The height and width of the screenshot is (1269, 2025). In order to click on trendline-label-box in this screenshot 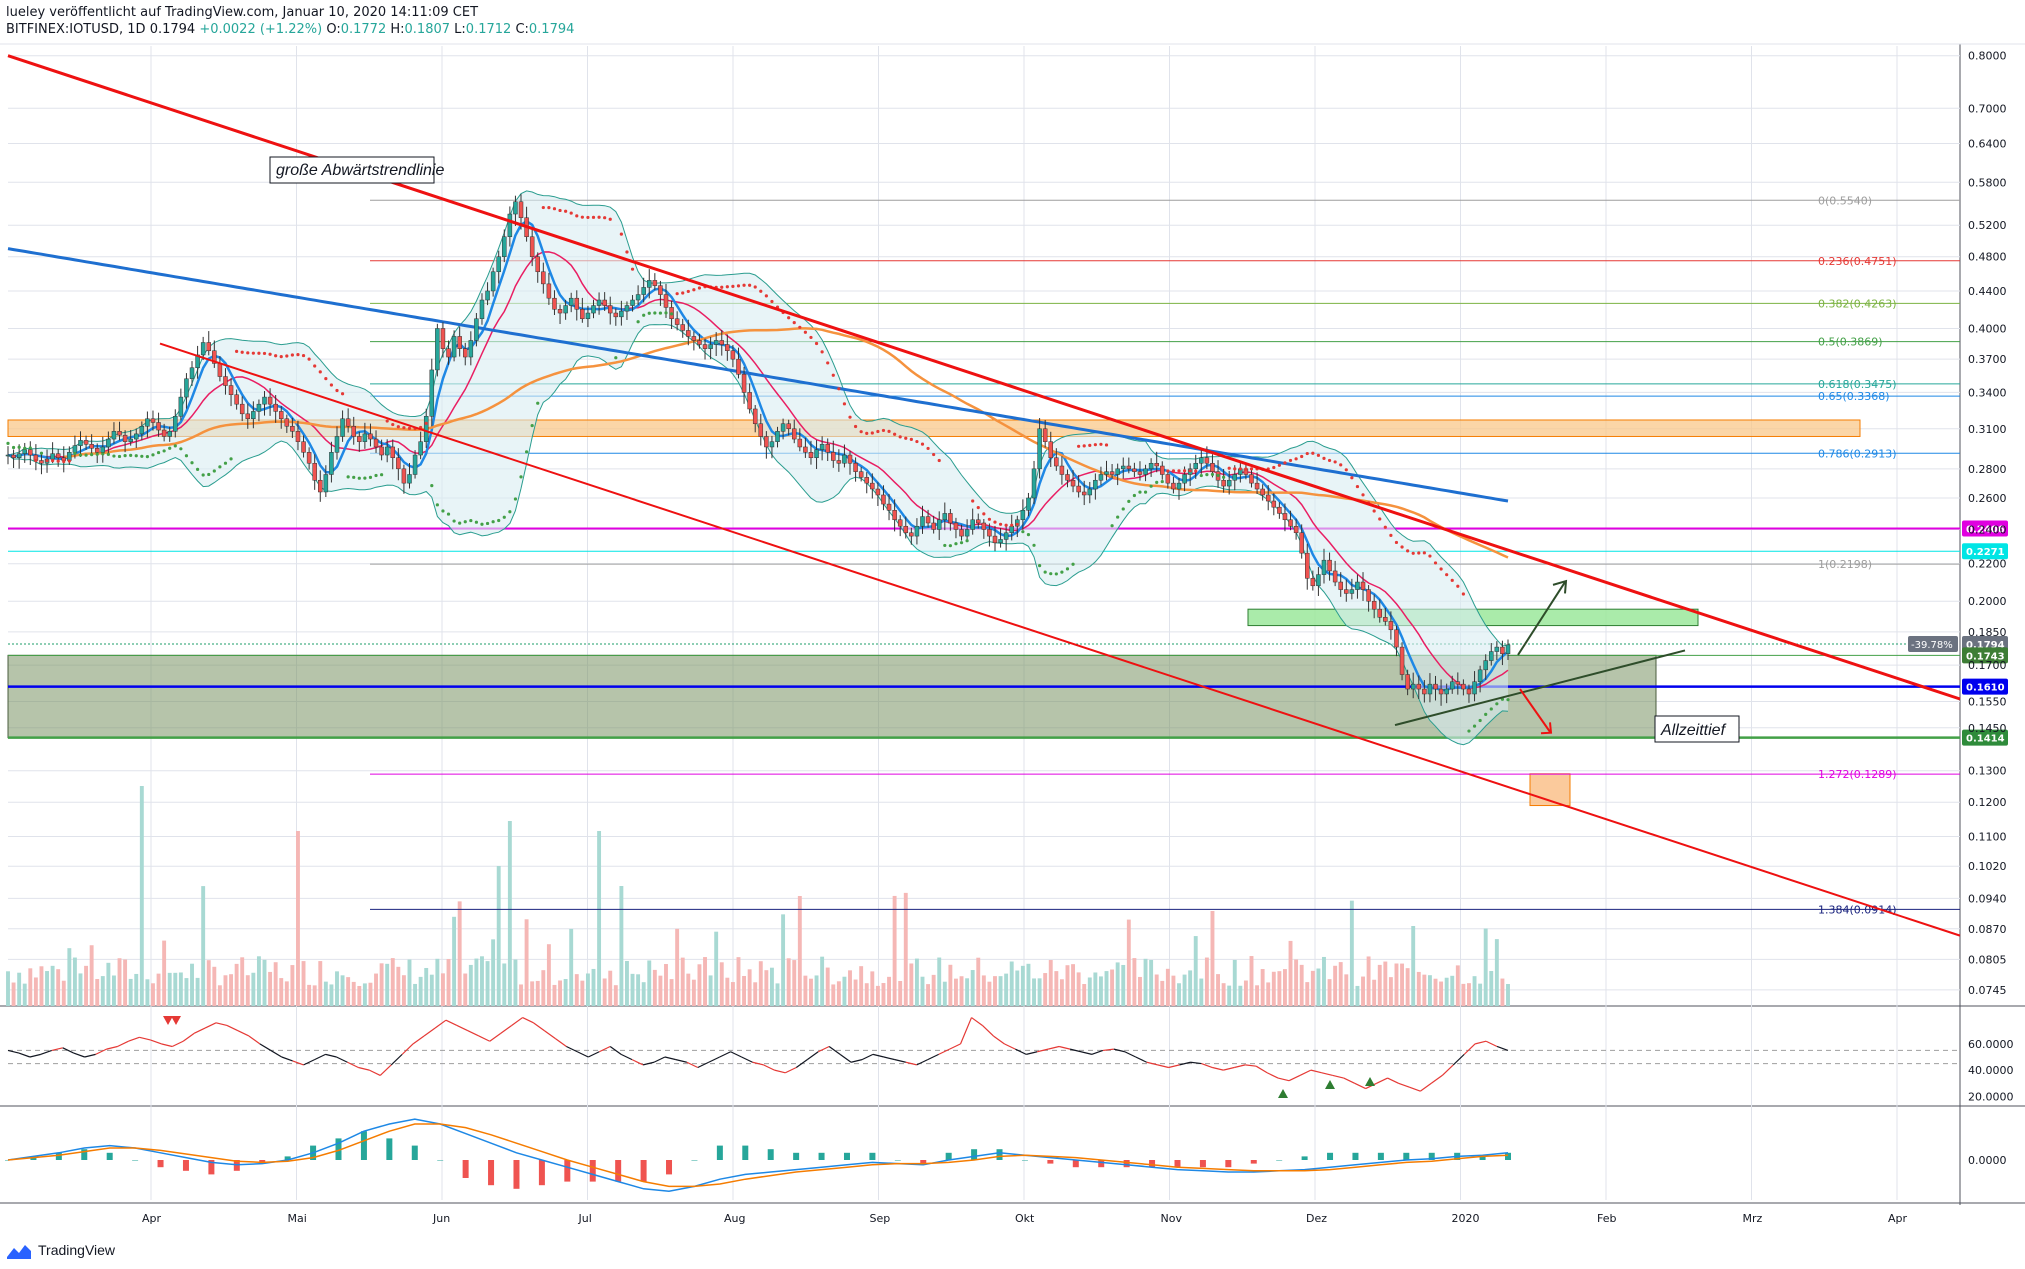, I will do `click(352, 170)`.